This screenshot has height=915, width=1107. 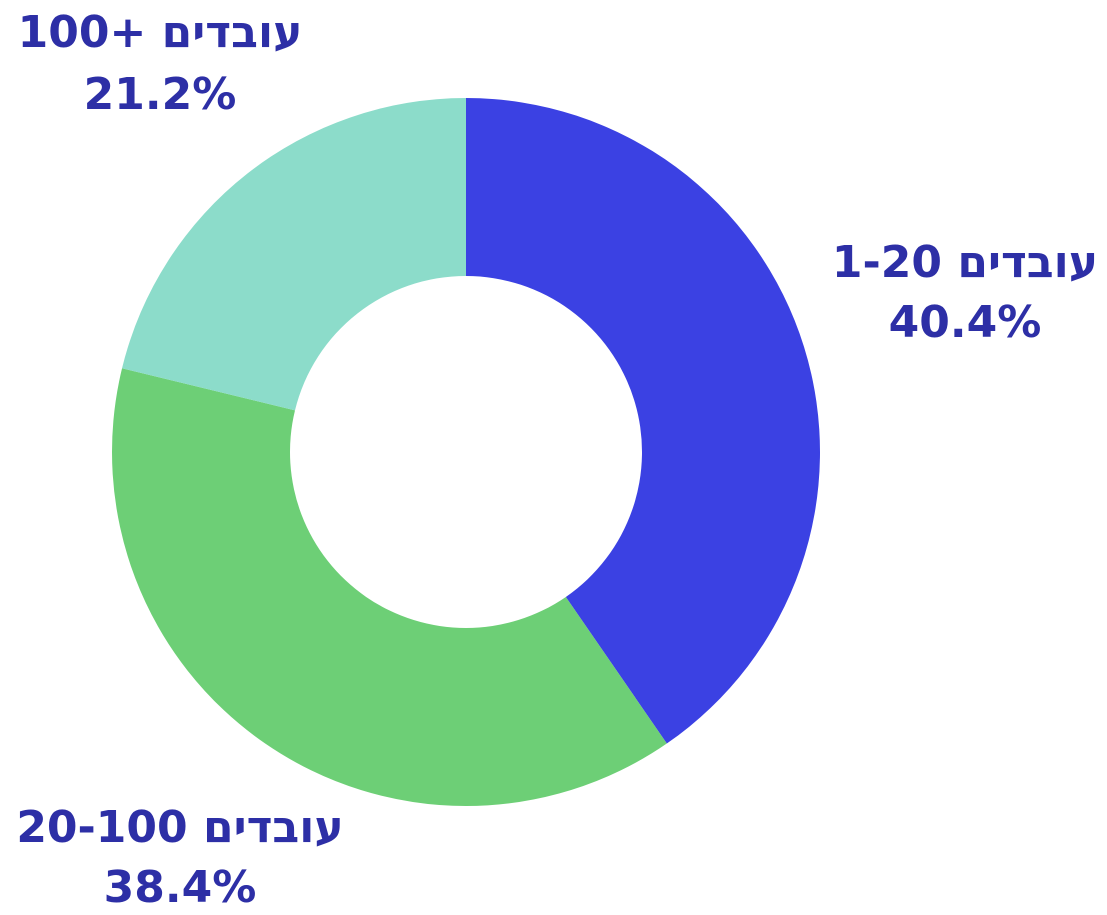 What do you see at coordinates (160, 32) in the screenshot?
I see `slice-label: עובדים +100` at bounding box center [160, 32].